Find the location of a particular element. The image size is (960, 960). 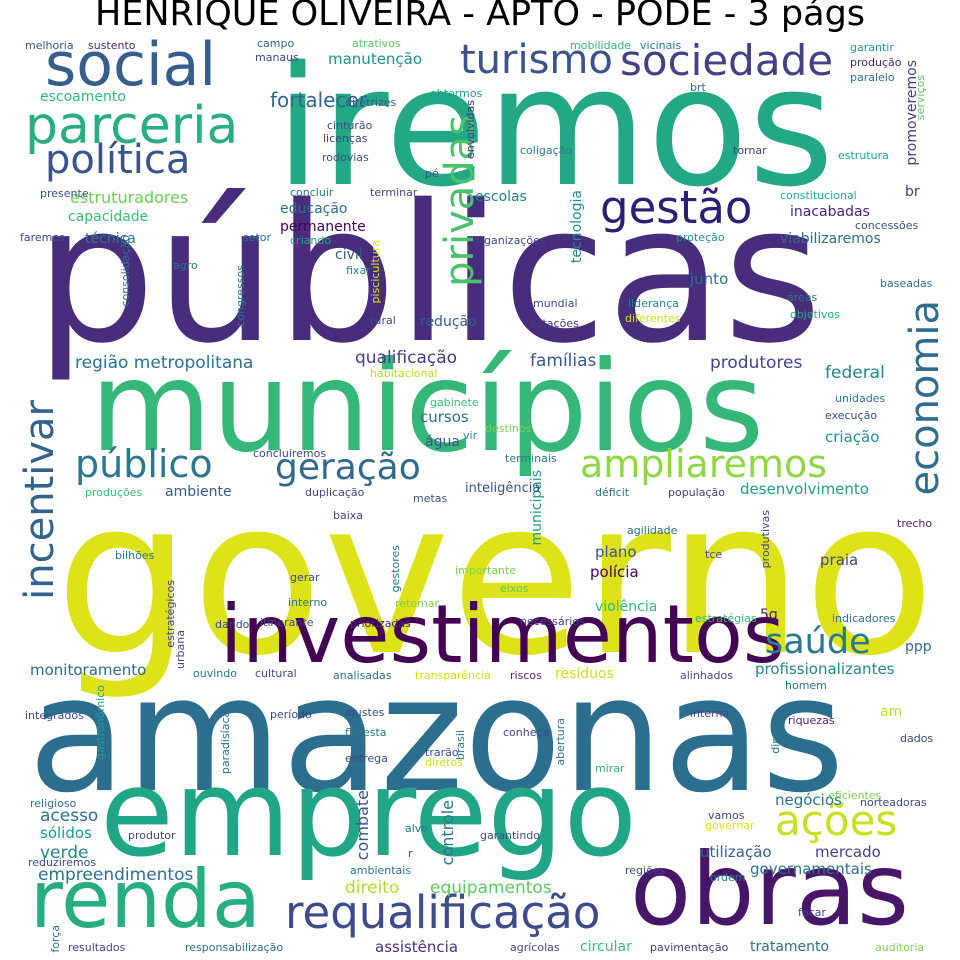

word-norteadoras: norteadoras is located at coordinates (893, 802).